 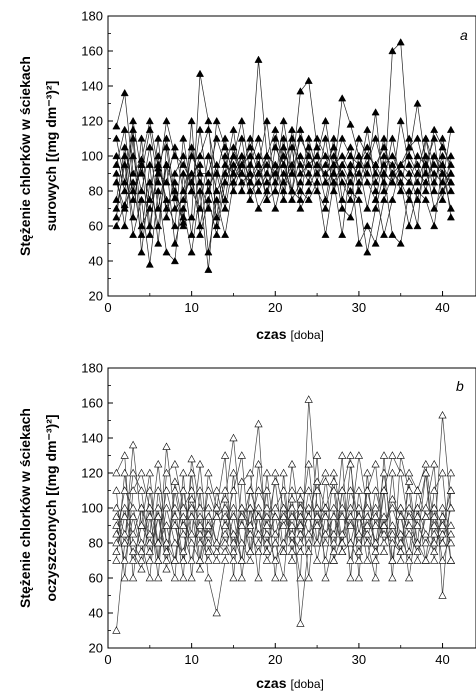 I want to click on x-tick-label: 10, so click(x=191, y=659).